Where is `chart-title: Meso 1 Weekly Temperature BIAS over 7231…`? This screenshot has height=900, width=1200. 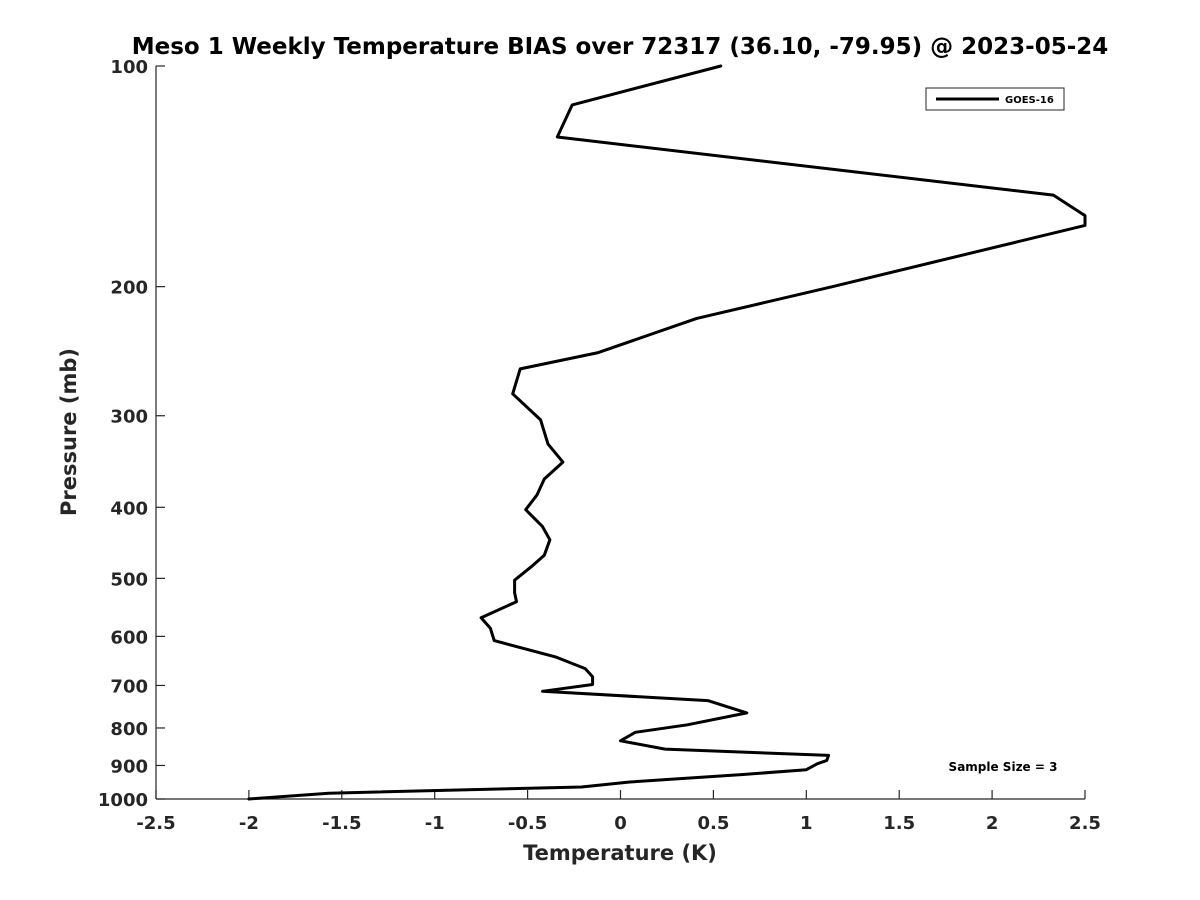
chart-title: Meso 1 Weekly Temperature BIAS over 7231… is located at coordinates (620, 47).